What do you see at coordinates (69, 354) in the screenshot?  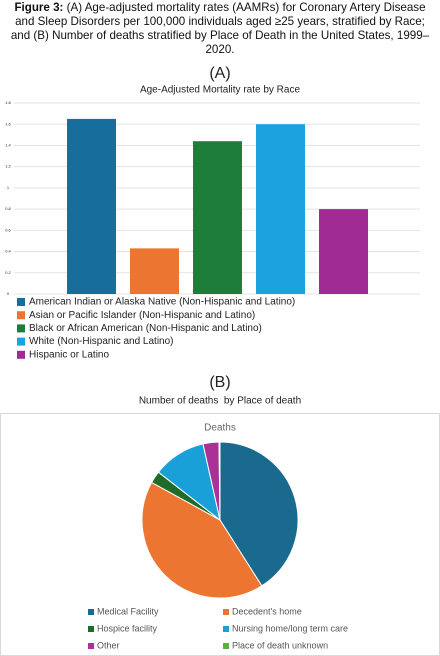 I see `legend-label: Hispanic or Latino` at bounding box center [69, 354].